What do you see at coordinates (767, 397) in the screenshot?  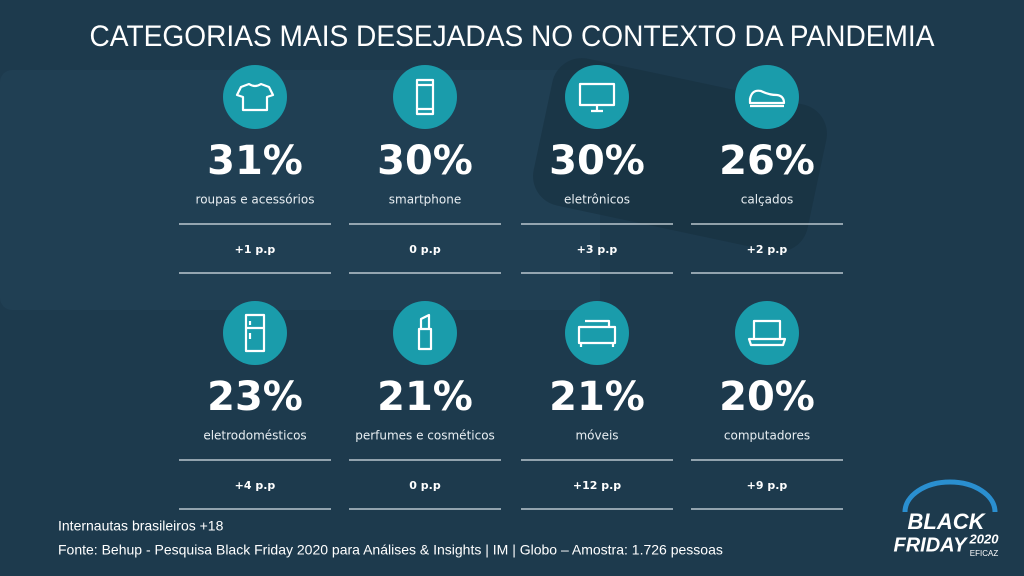 I see `percent: 20%` at bounding box center [767, 397].